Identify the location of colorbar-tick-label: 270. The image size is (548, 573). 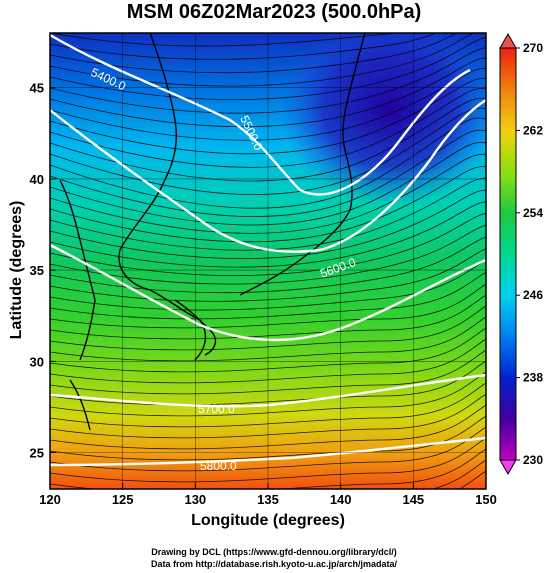
(533, 48).